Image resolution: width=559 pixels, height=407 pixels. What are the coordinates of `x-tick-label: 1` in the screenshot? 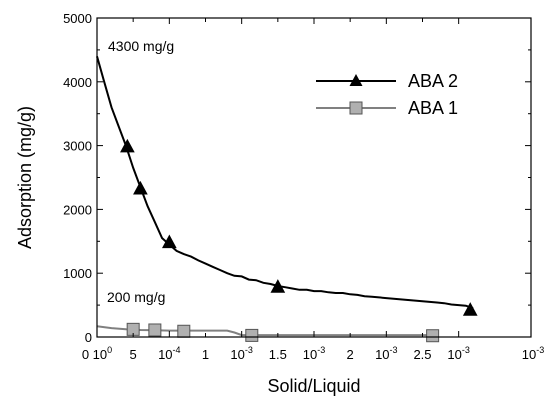 It's located at (205, 354).